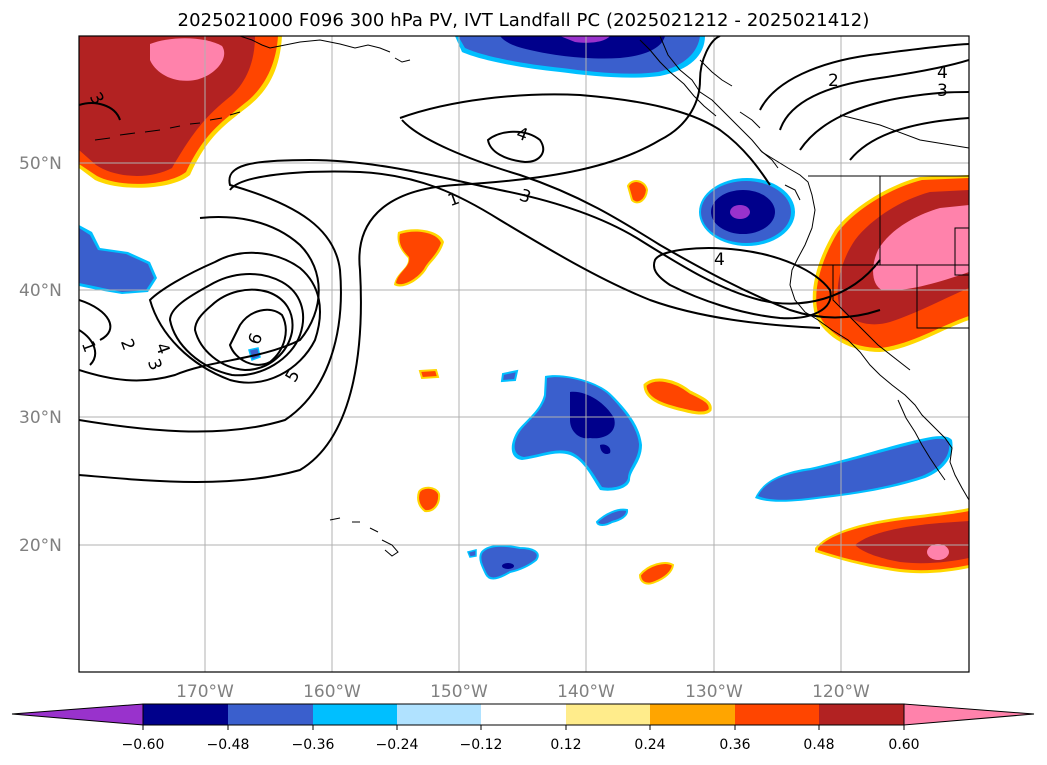 This screenshot has height=765, width=1047. I want to click on pv-anomaly-positive-small-b, so click(637, 192).